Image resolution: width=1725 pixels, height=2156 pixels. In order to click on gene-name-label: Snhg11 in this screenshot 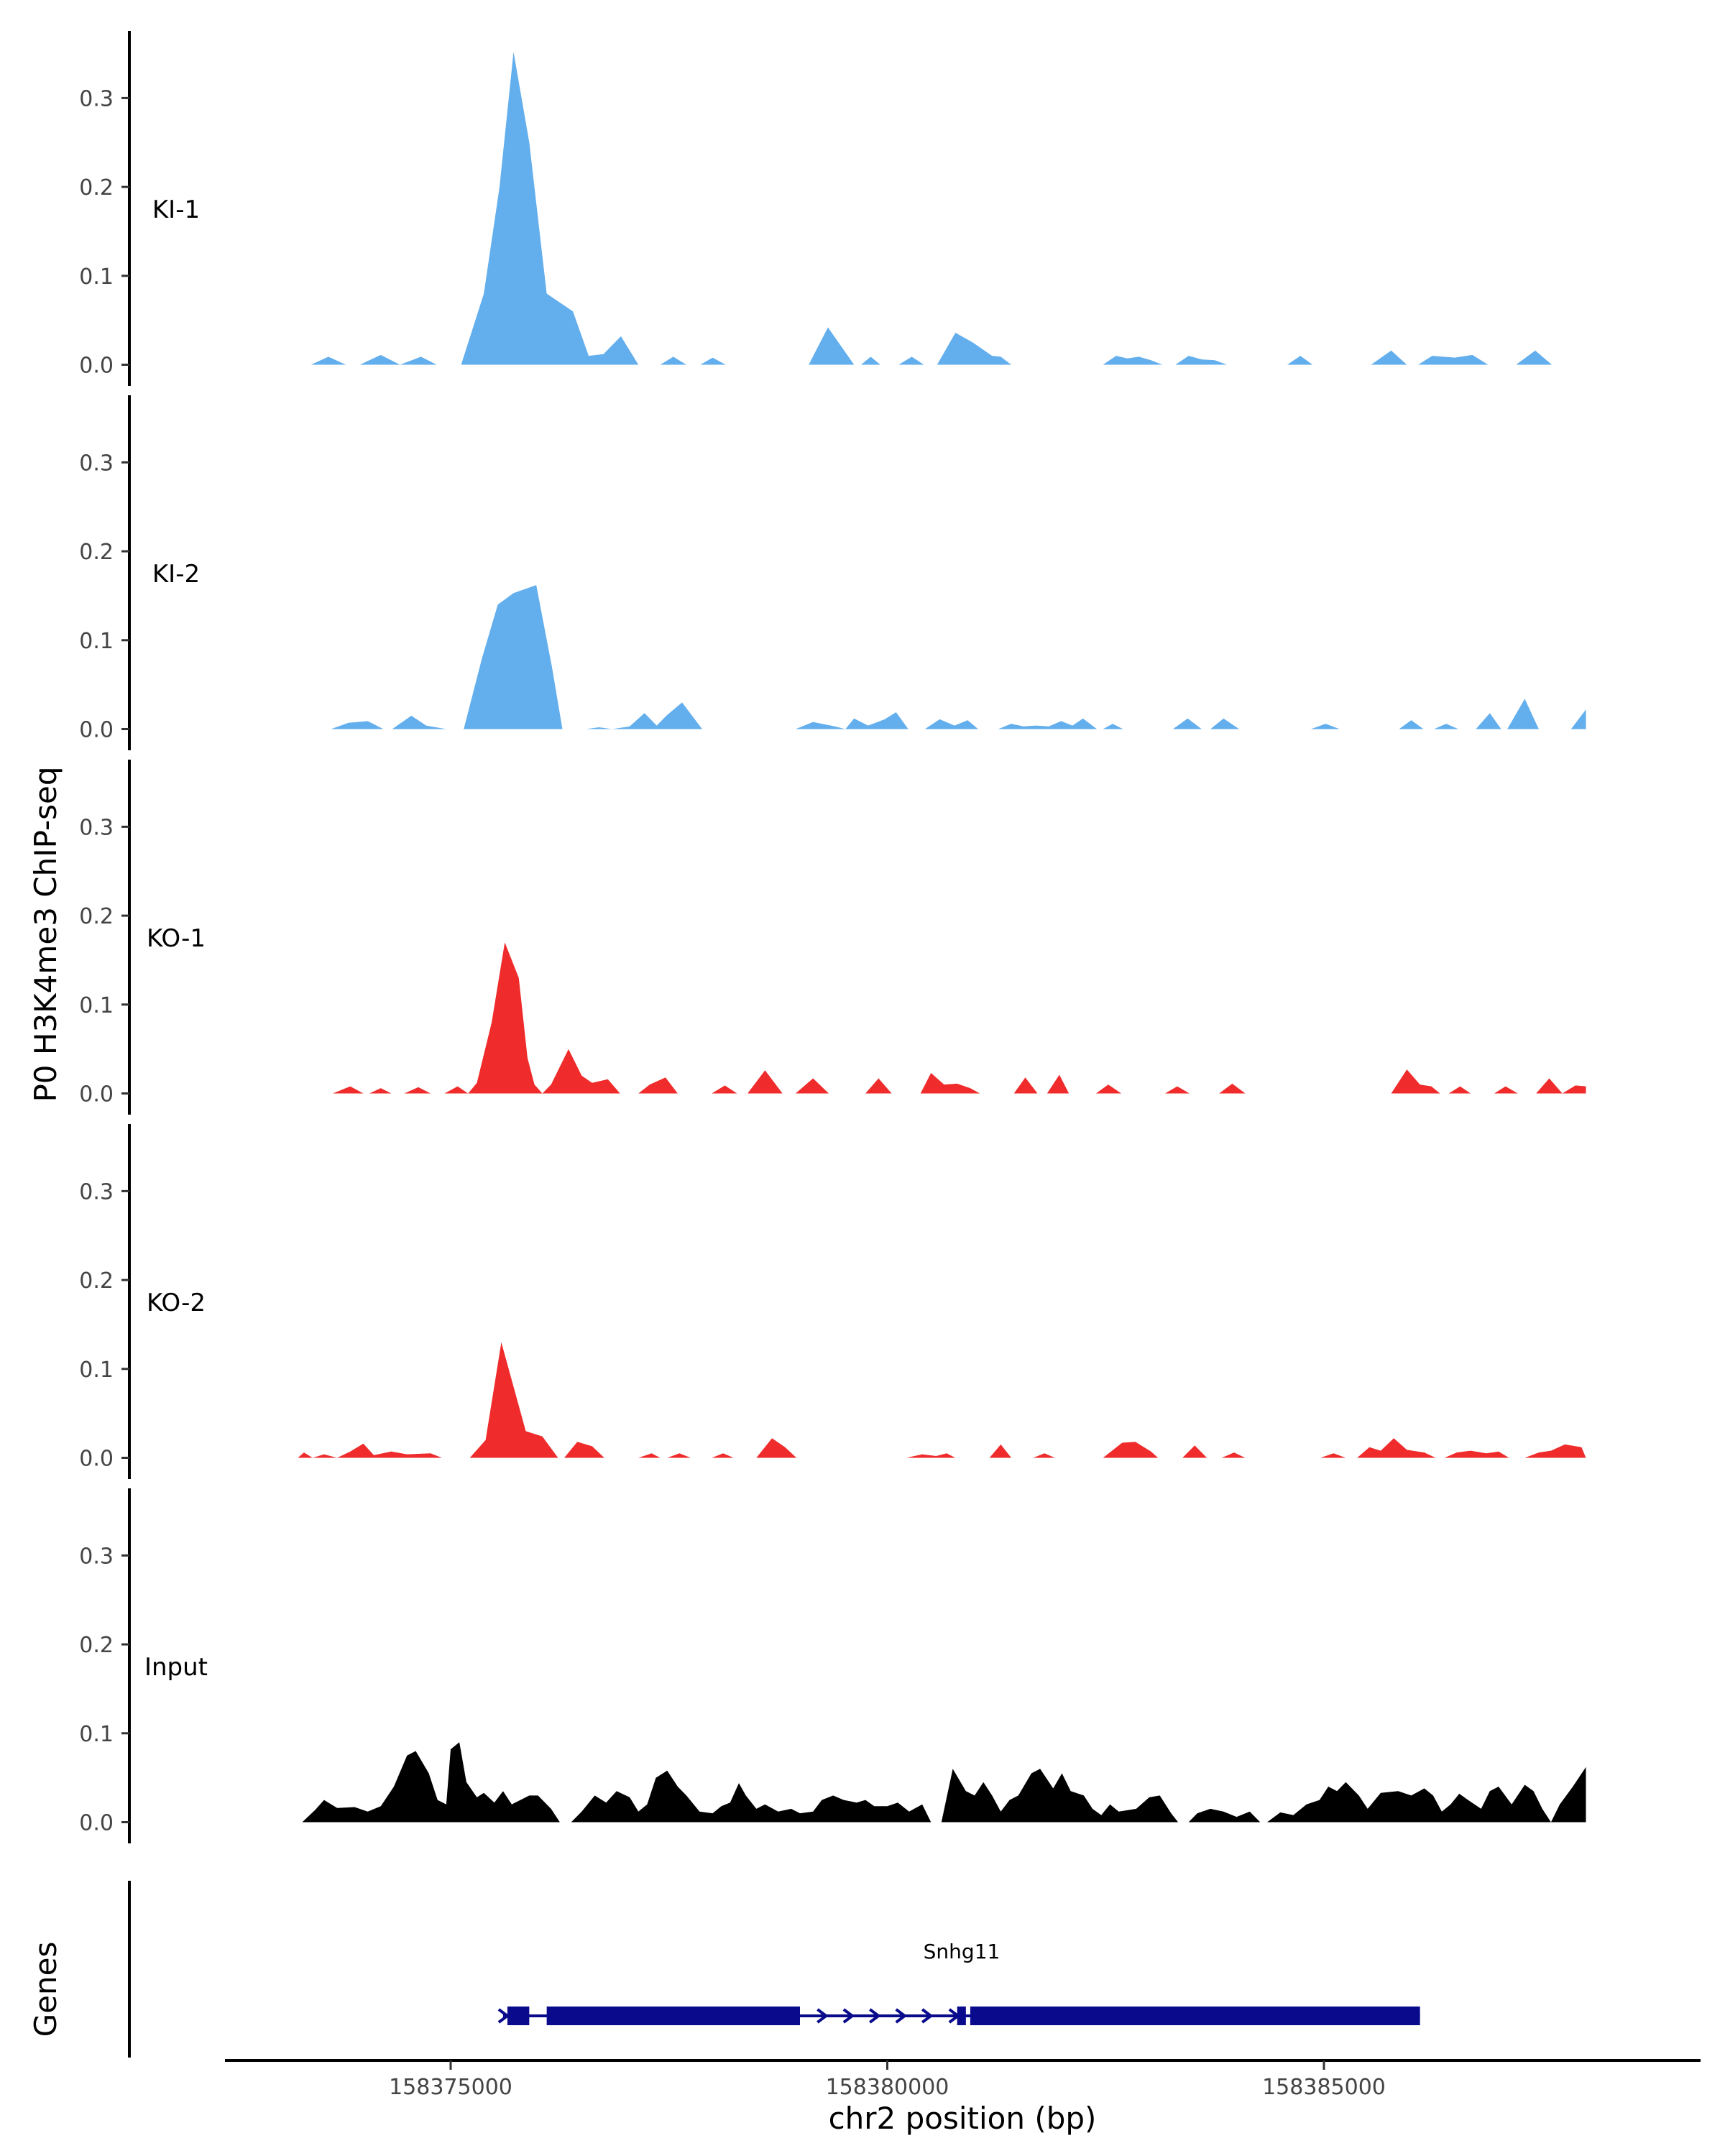, I will do `click(962, 1951)`.